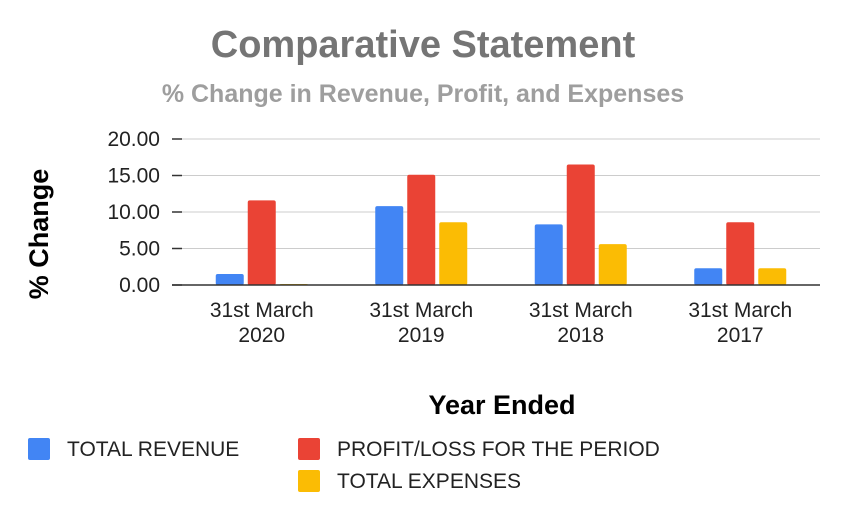 The height and width of the screenshot is (520, 846). Describe the element at coordinates (423, 45) in the screenshot. I see `chart-title: Comparative Statement` at that location.